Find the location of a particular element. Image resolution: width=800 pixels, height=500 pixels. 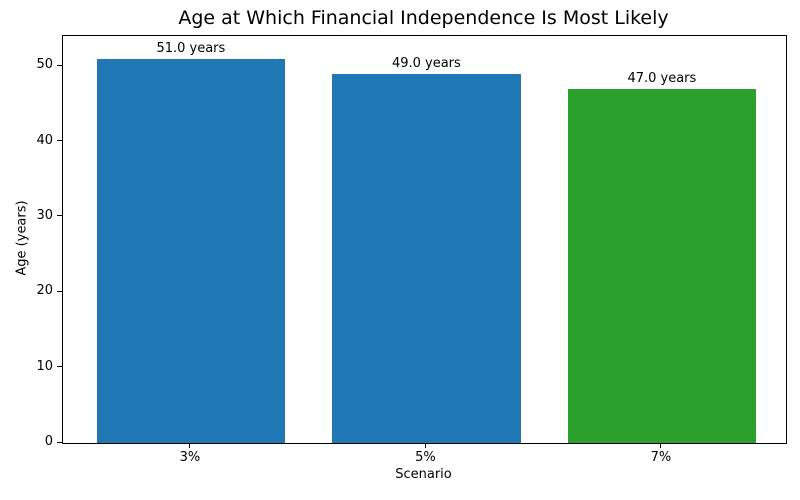

y-tick-label: 0 is located at coordinates (48, 441).